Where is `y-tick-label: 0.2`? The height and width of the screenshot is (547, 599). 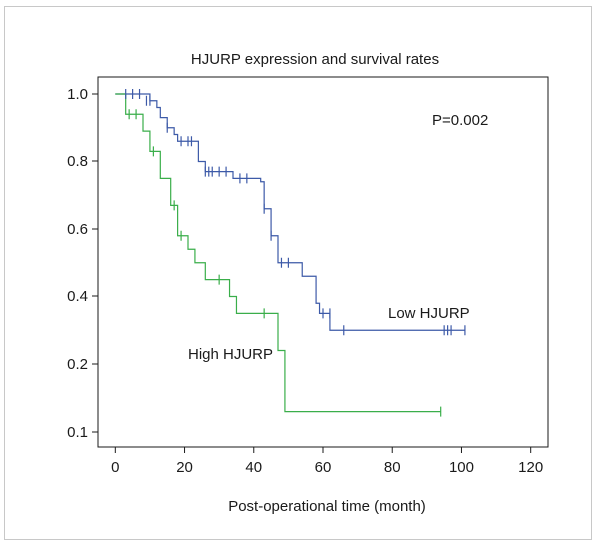
y-tick-label: 0.2 is located at coordinates (77, 364).